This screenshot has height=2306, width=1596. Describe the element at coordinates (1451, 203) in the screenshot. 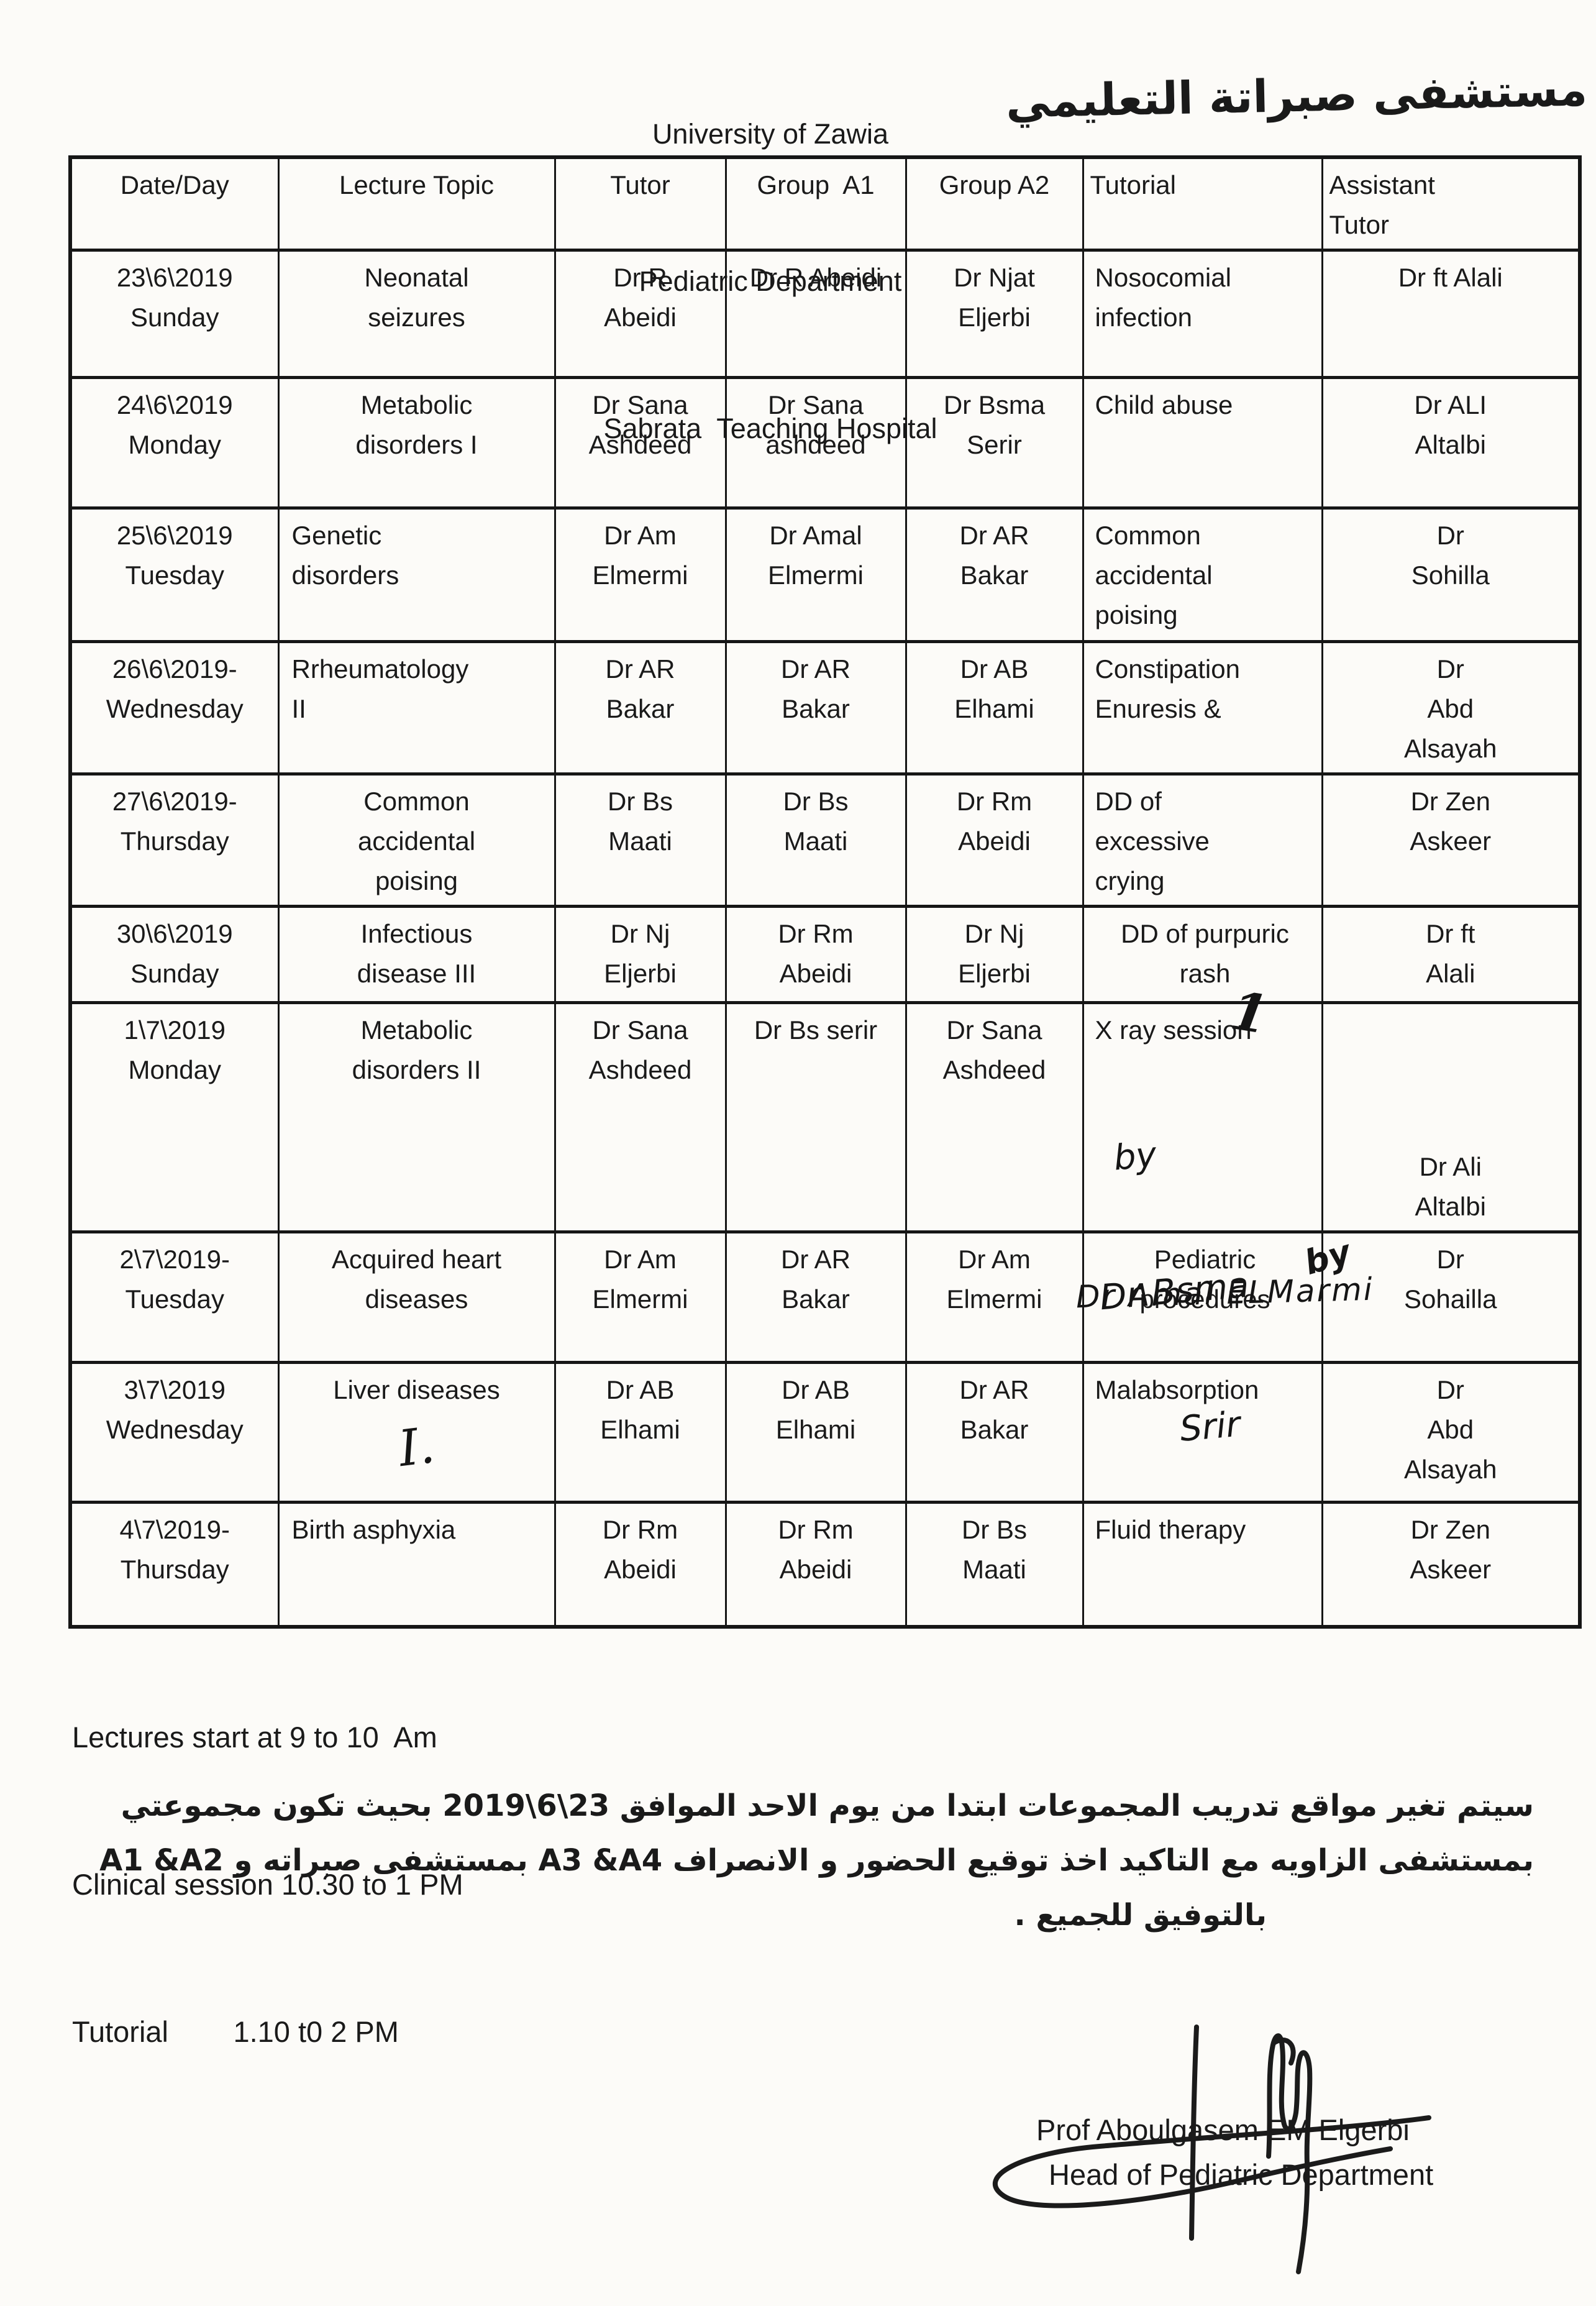

I see `col-header-assistant-tutor: Assistant Tutor` at that location.